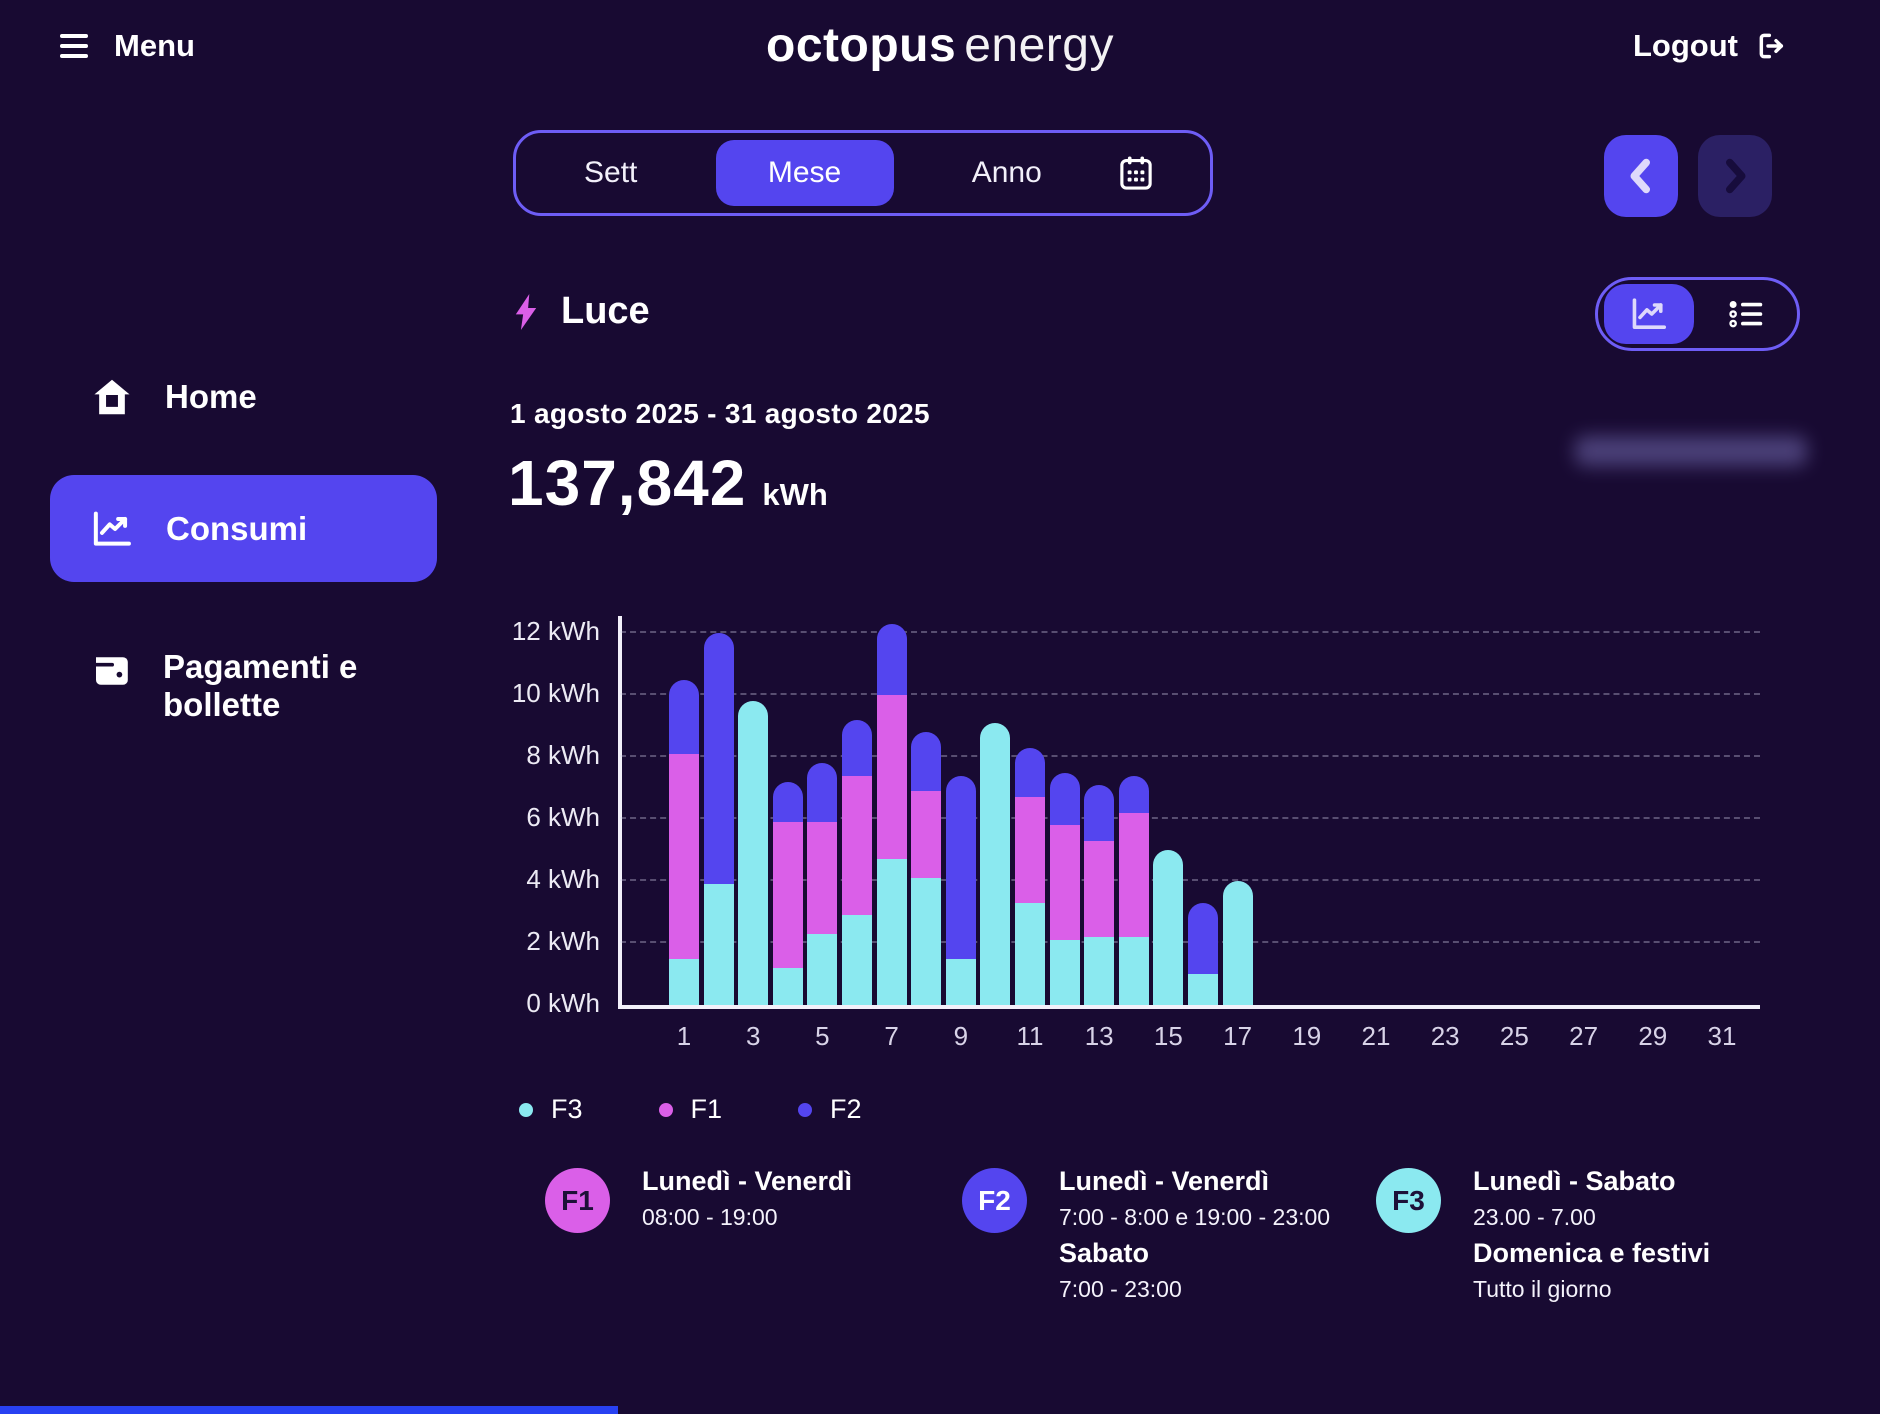 The width and height of the screenshot is (1880, 1414). What do you see at coordinates (243, 528) in the screenshot?
I see `sidebar-item-consumi: Consumi` at bounding box center [243, 528].